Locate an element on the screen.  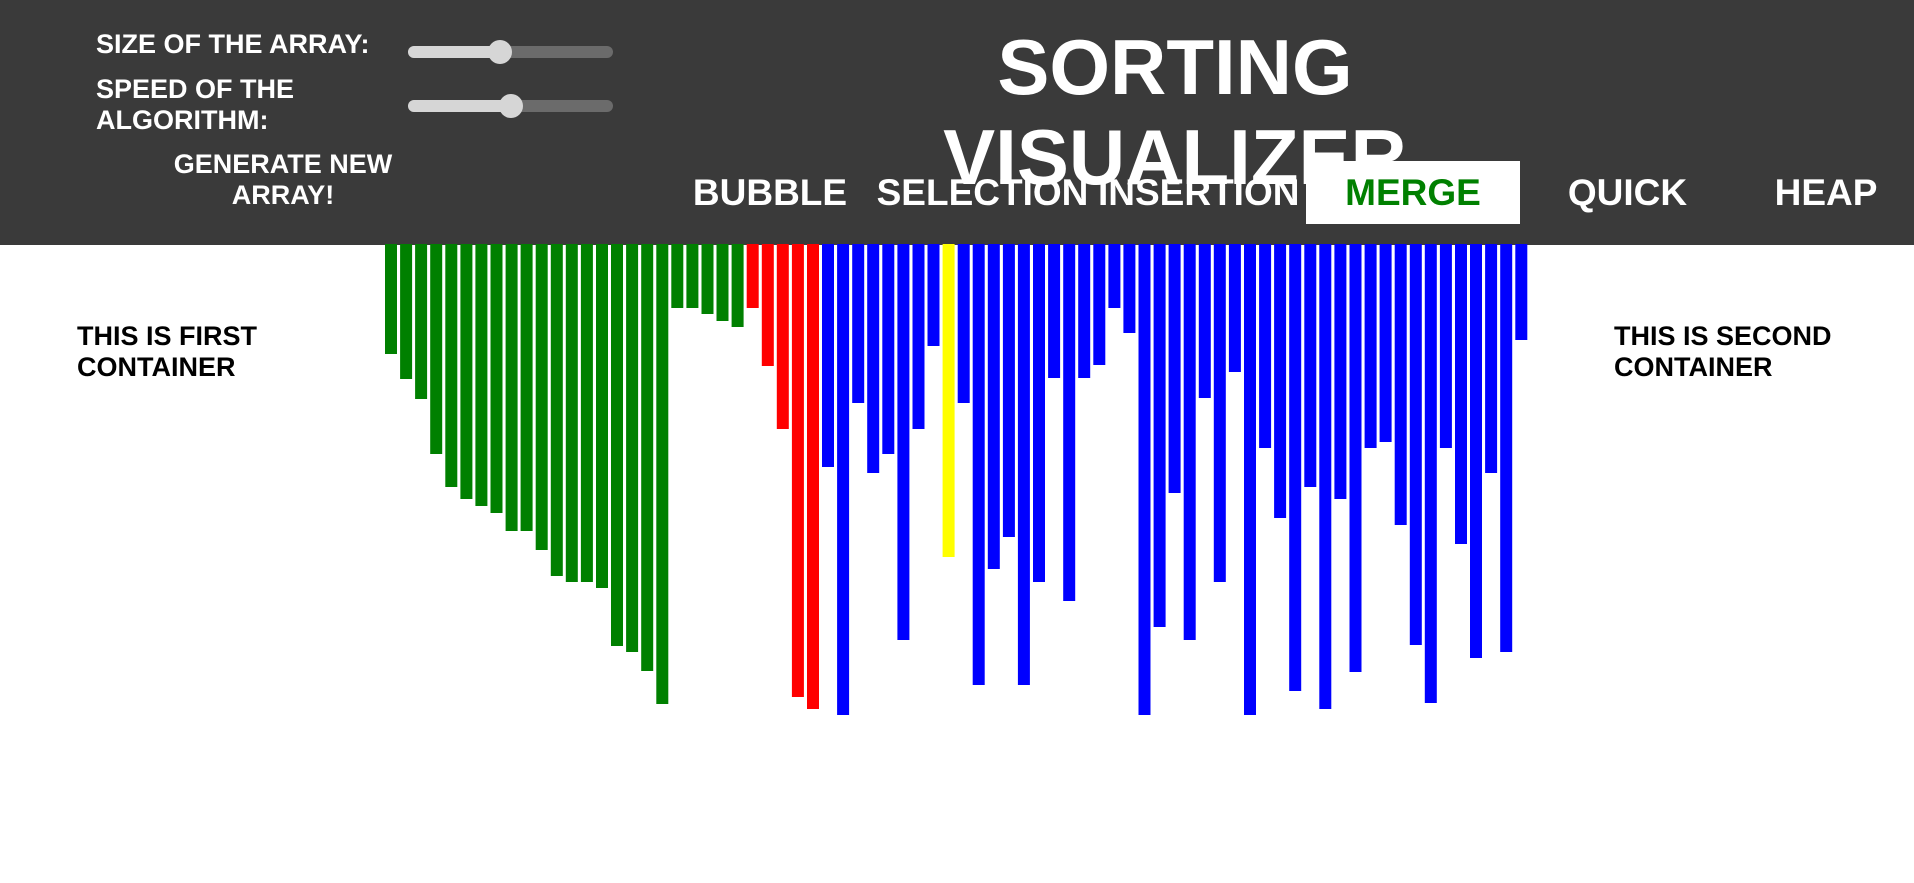
array-size-slider is located at coordinates (510, 52).